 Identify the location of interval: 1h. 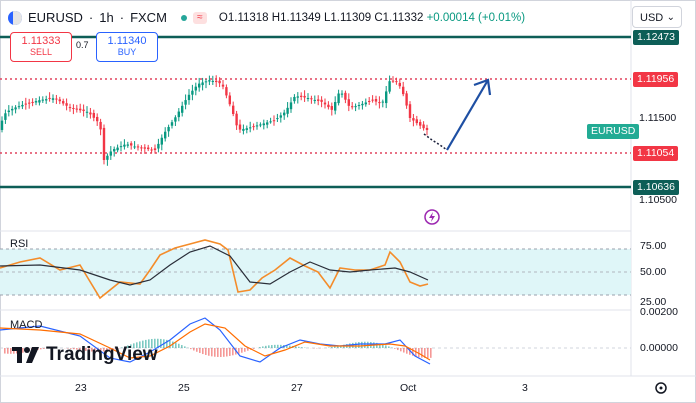
(106, 17).